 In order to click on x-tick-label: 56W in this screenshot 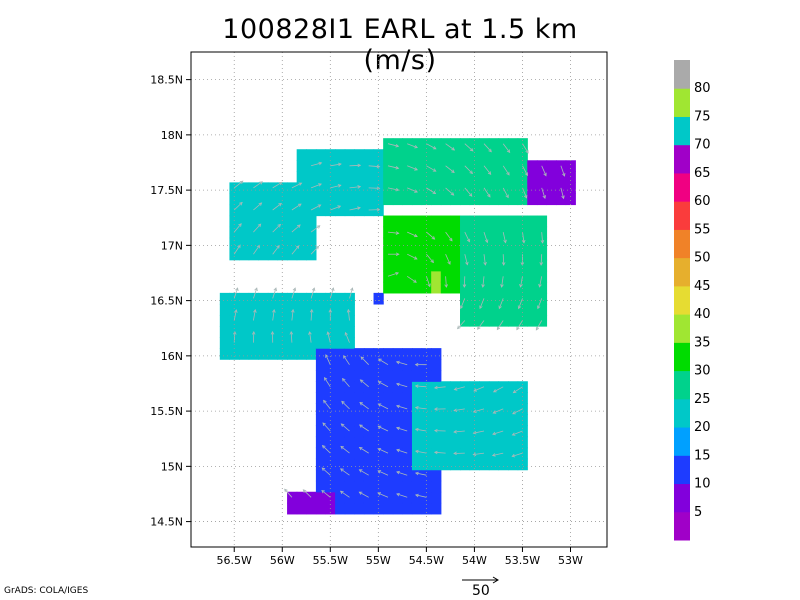, I will do `click(282, 560)`.